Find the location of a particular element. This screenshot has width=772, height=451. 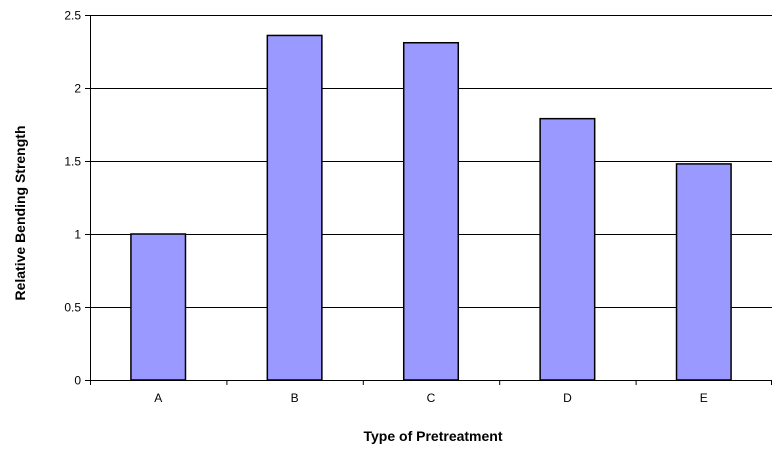

x-tick-label: A is located at coordinates (158, 398).